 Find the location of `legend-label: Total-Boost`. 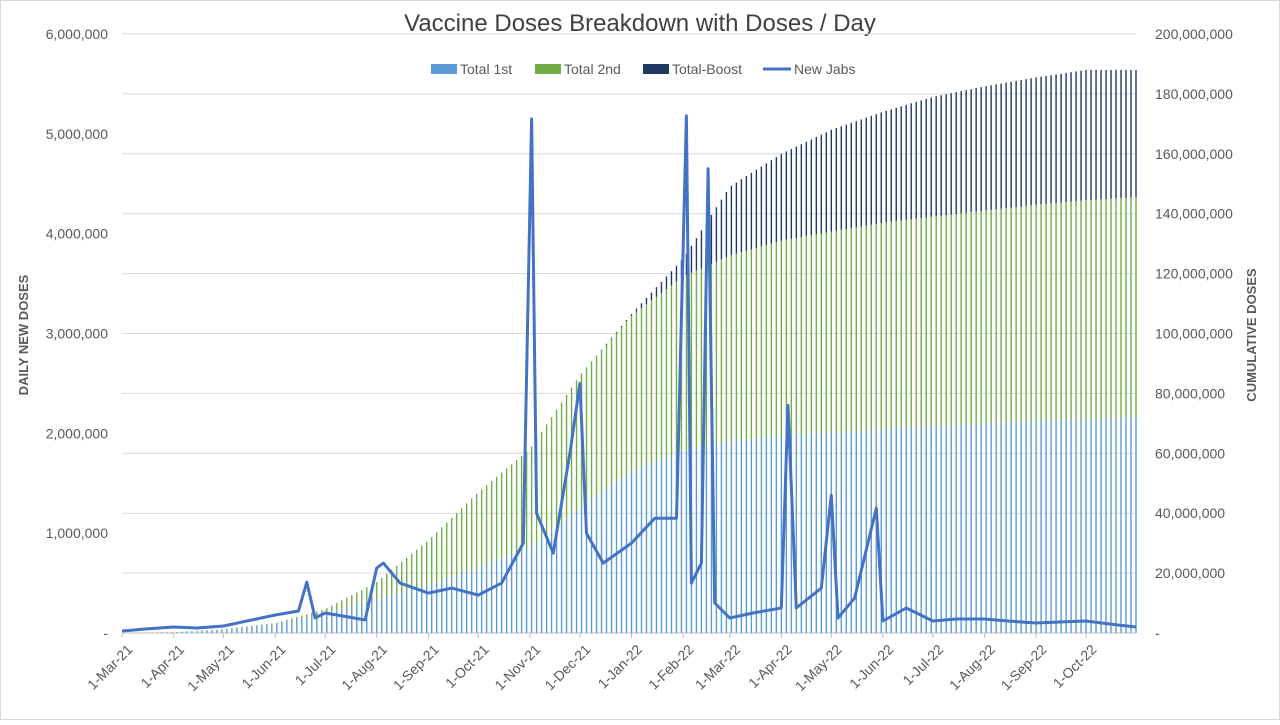

legend-label: Total-Boost is located at coordinates (707, 69).